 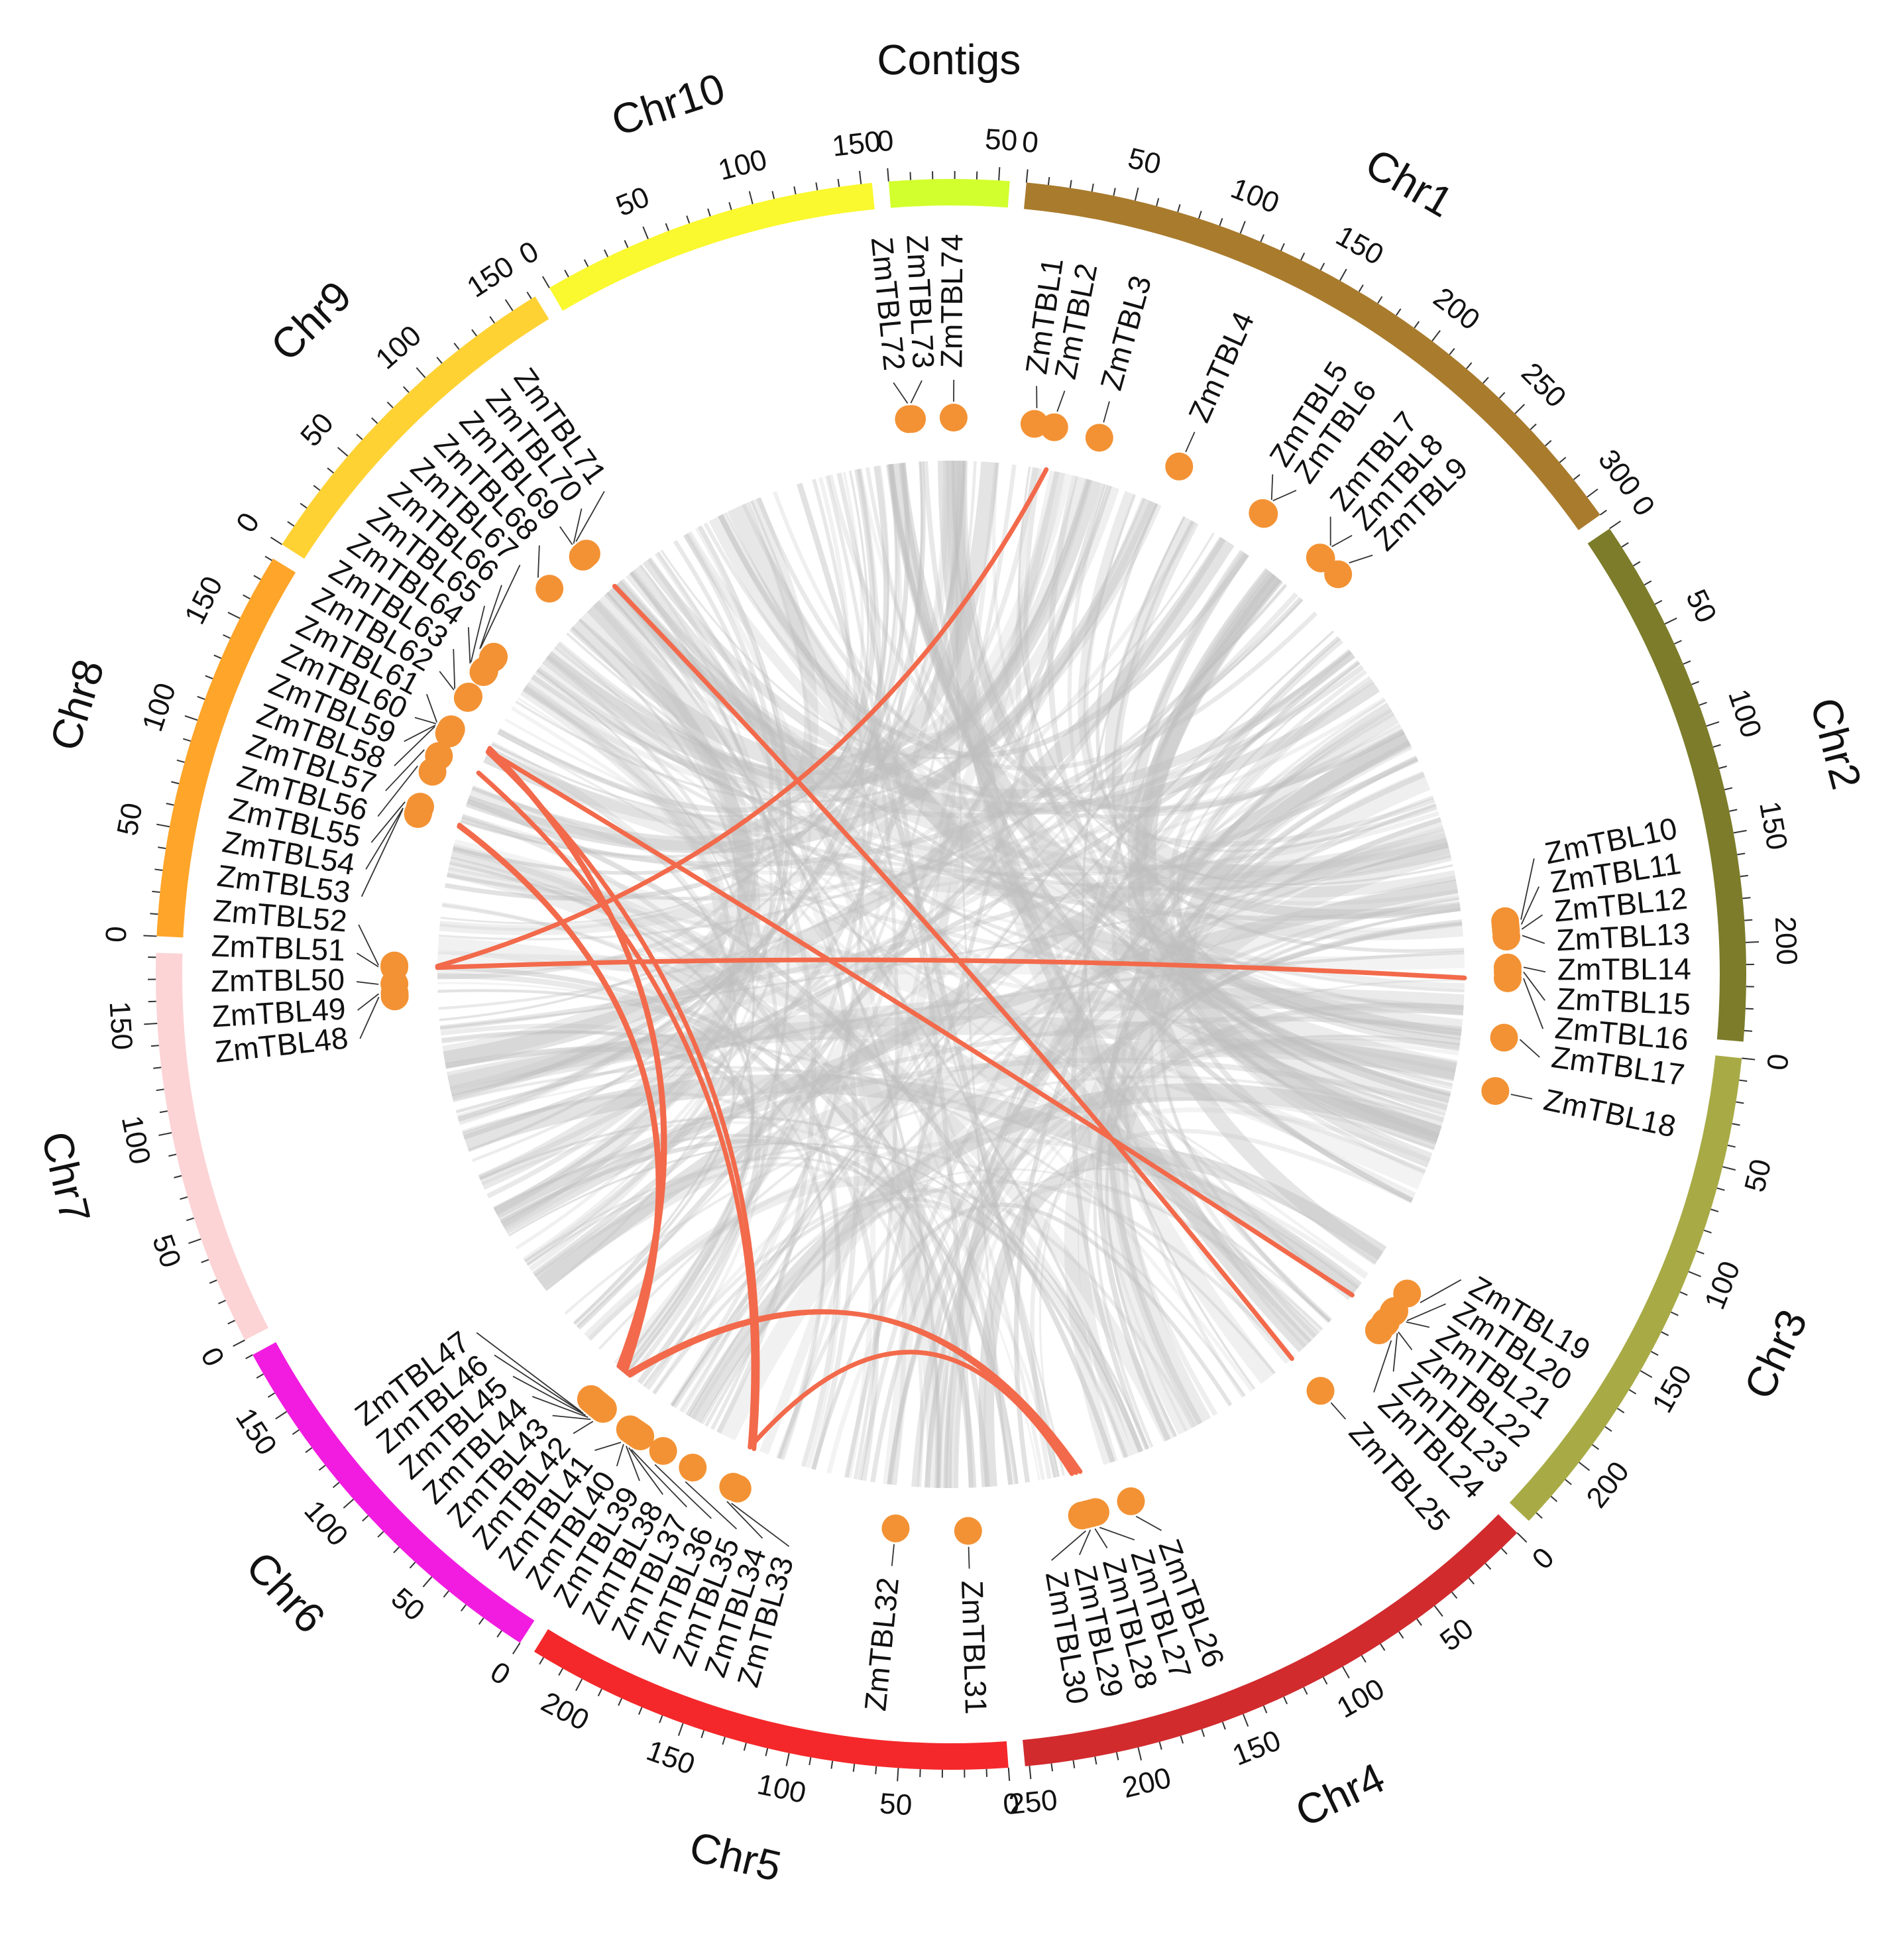 I want to click on link-zmtbl54-zmtbl44, so click(x=559, y=1098).